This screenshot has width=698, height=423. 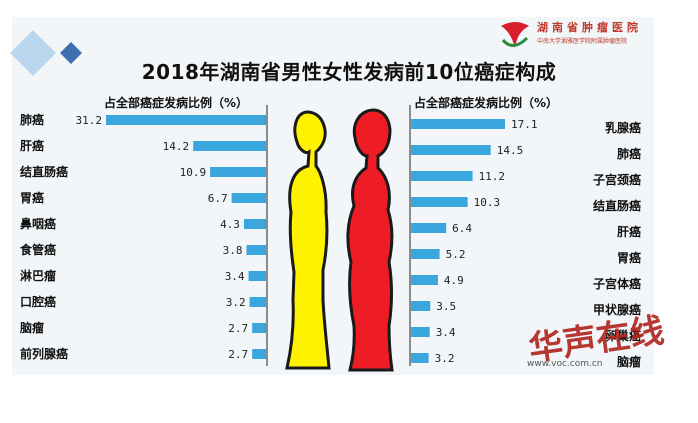 What do you see at coordinates (446, 332) in the screenshot?
I see `female-value-label: 3.4` at bounding box center [446, 332].